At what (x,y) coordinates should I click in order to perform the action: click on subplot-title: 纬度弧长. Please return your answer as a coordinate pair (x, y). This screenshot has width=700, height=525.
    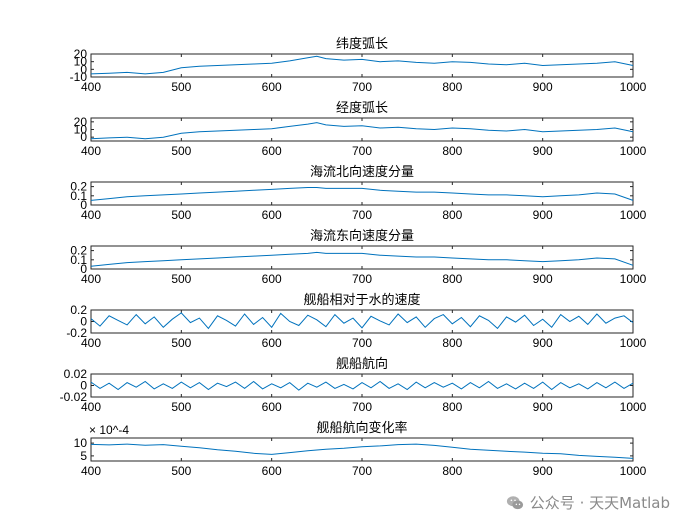
    Looking at the image, I should click on (362, 44).